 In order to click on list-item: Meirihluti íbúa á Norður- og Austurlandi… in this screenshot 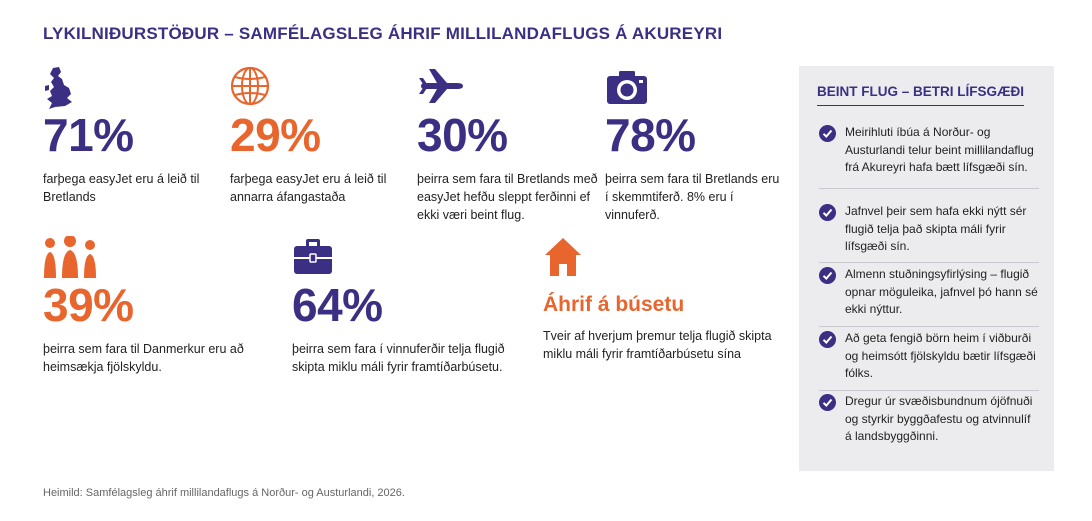, I will do `click(929, 156)`.